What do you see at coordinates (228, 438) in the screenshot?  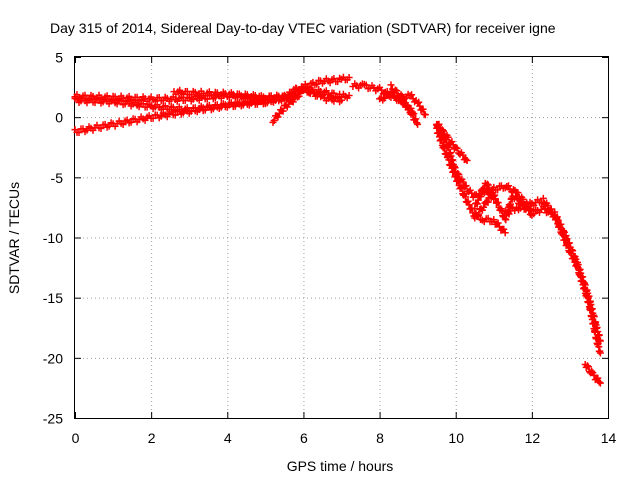 I see `x-tick-label: 4` at bounding box center [228, 438].